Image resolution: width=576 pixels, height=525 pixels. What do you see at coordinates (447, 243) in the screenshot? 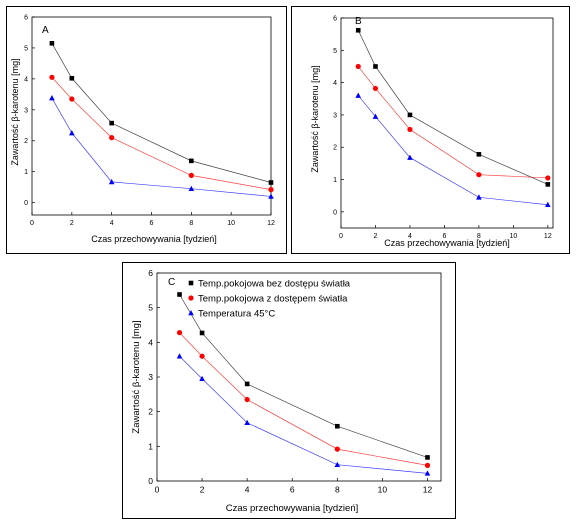
I see `panel-b-xlabel: Czas przechowywania [tydzień]` at bounding box center [447, 243].